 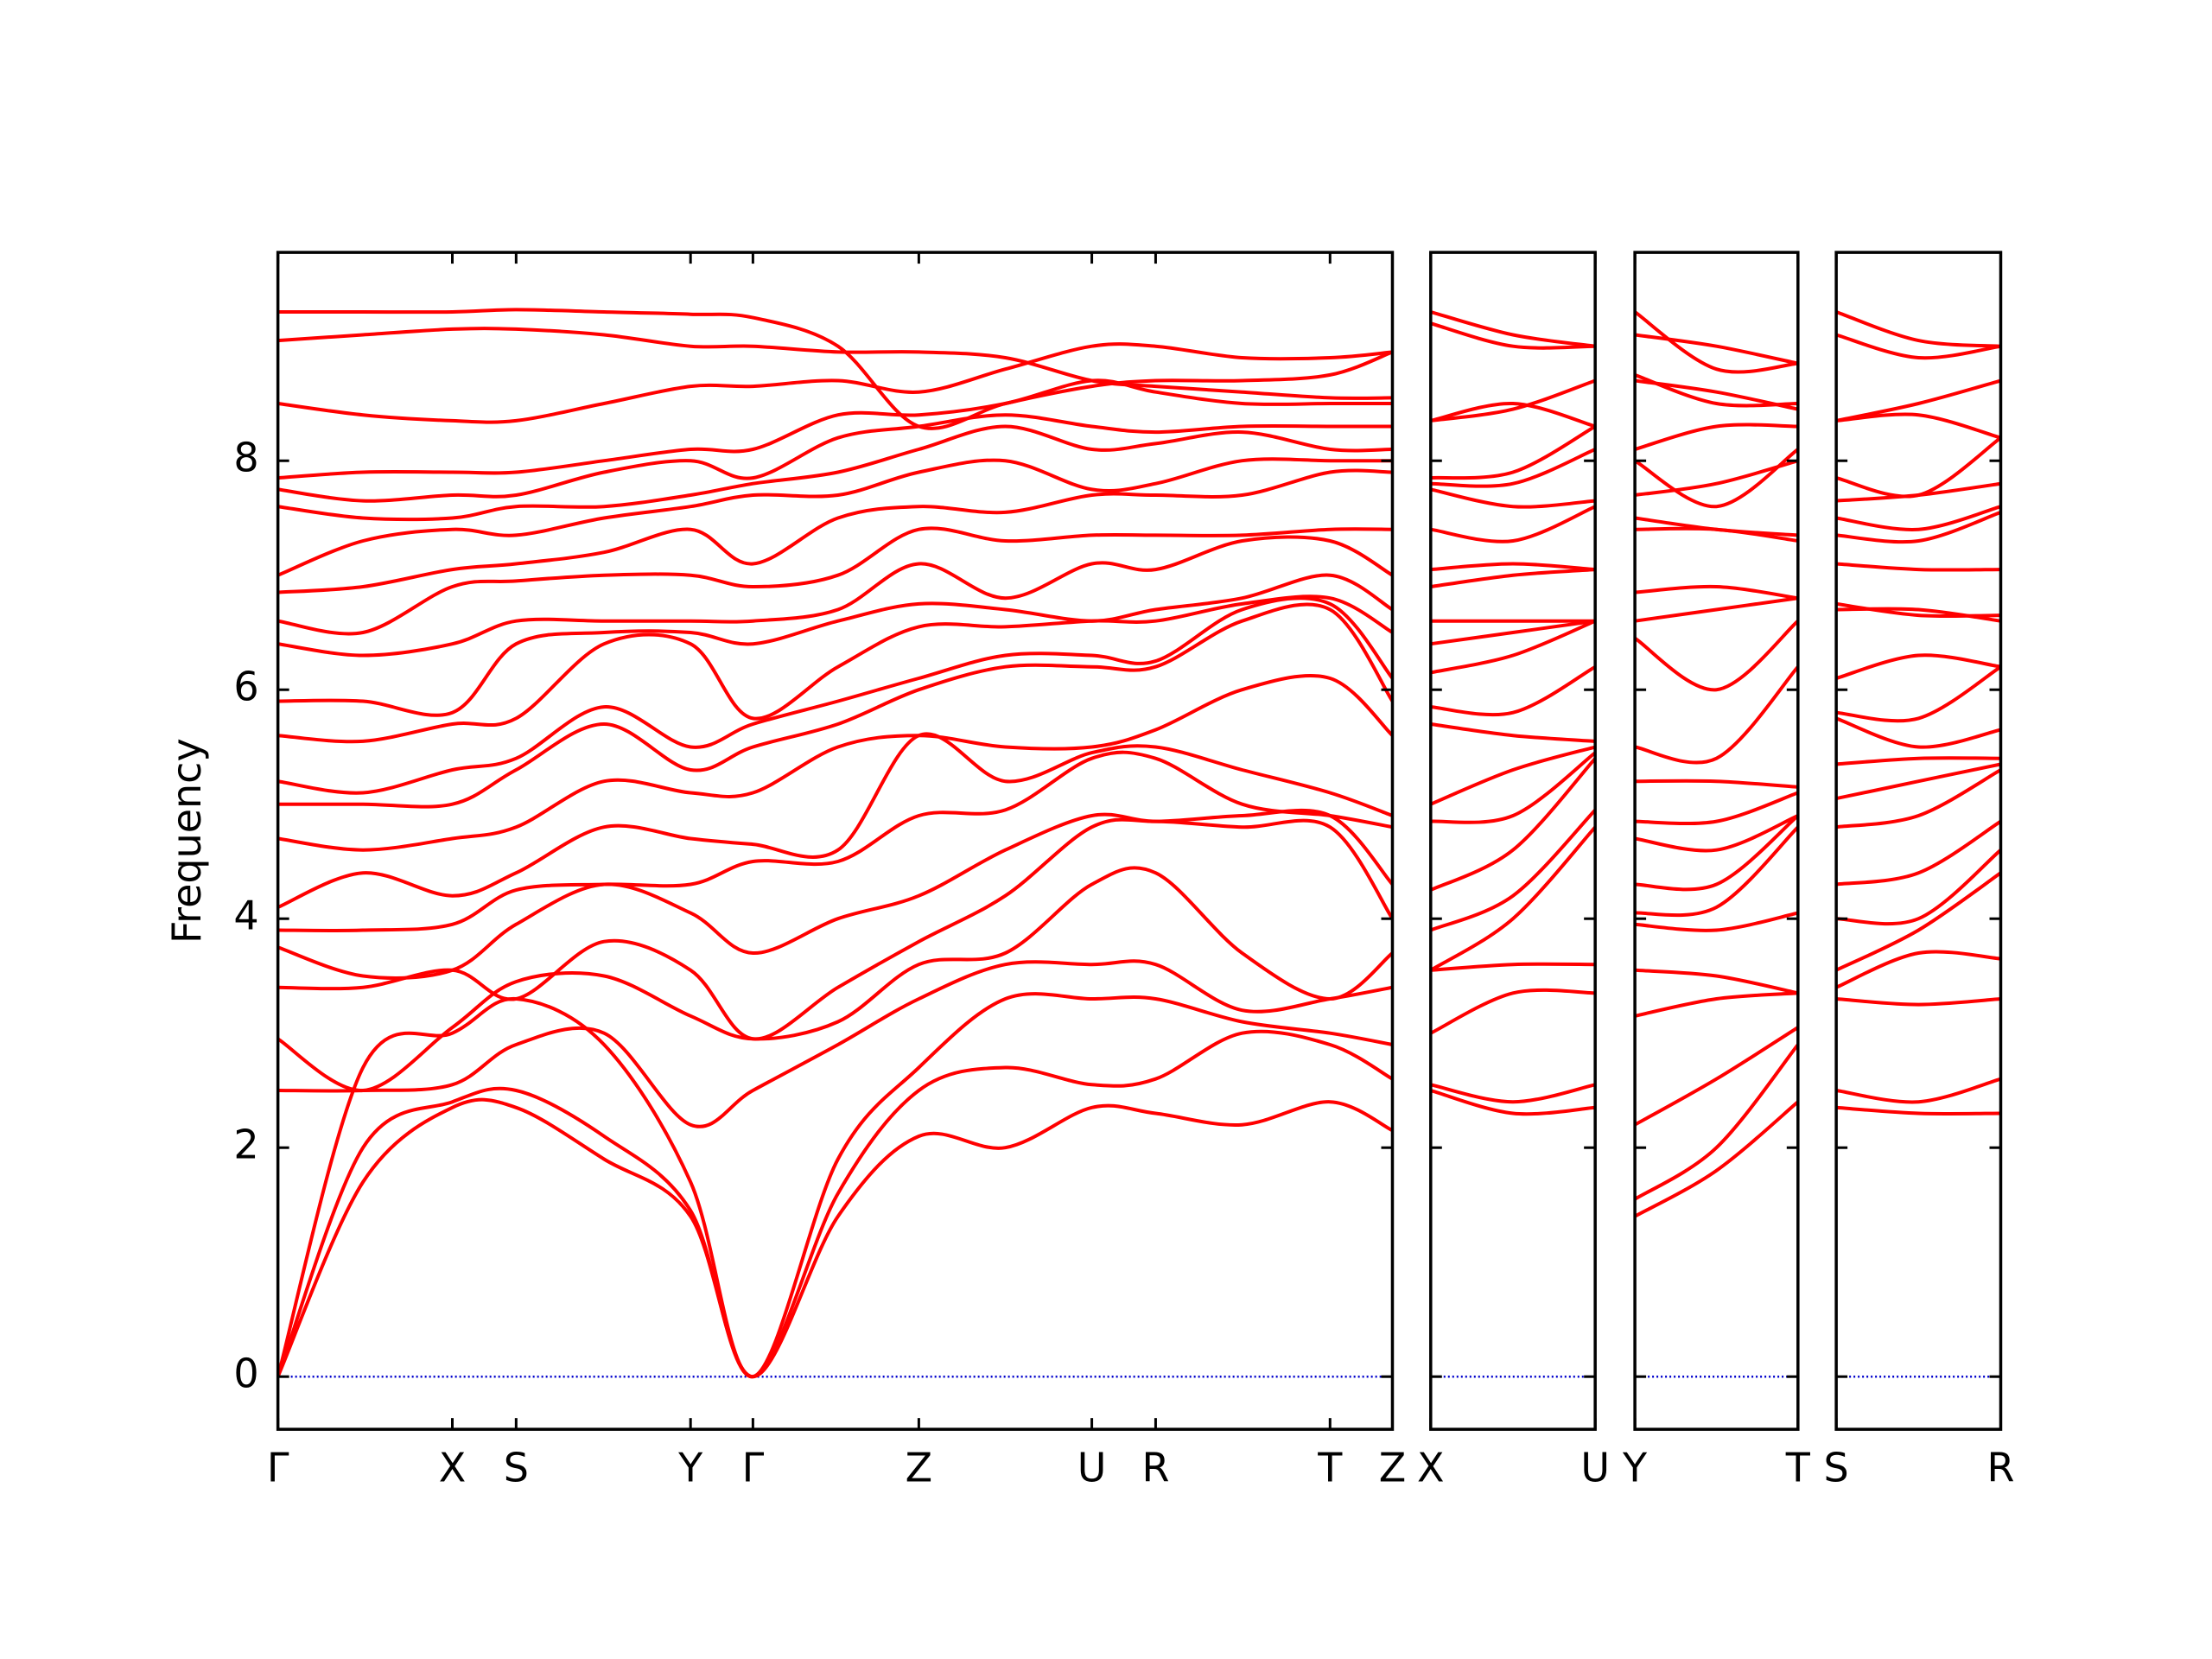 What do you see at coordinates (245, 1145) in the screenshot?
I see `y-tick-label: 2` at bounding box center [245, 1145].